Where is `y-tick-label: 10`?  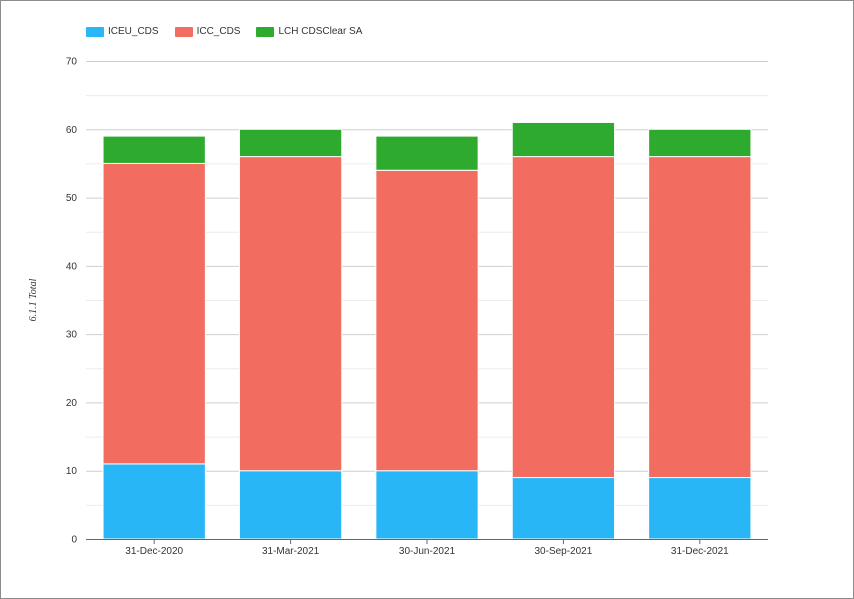 y-tick-label: 10 is located at coordinates (72, 471).